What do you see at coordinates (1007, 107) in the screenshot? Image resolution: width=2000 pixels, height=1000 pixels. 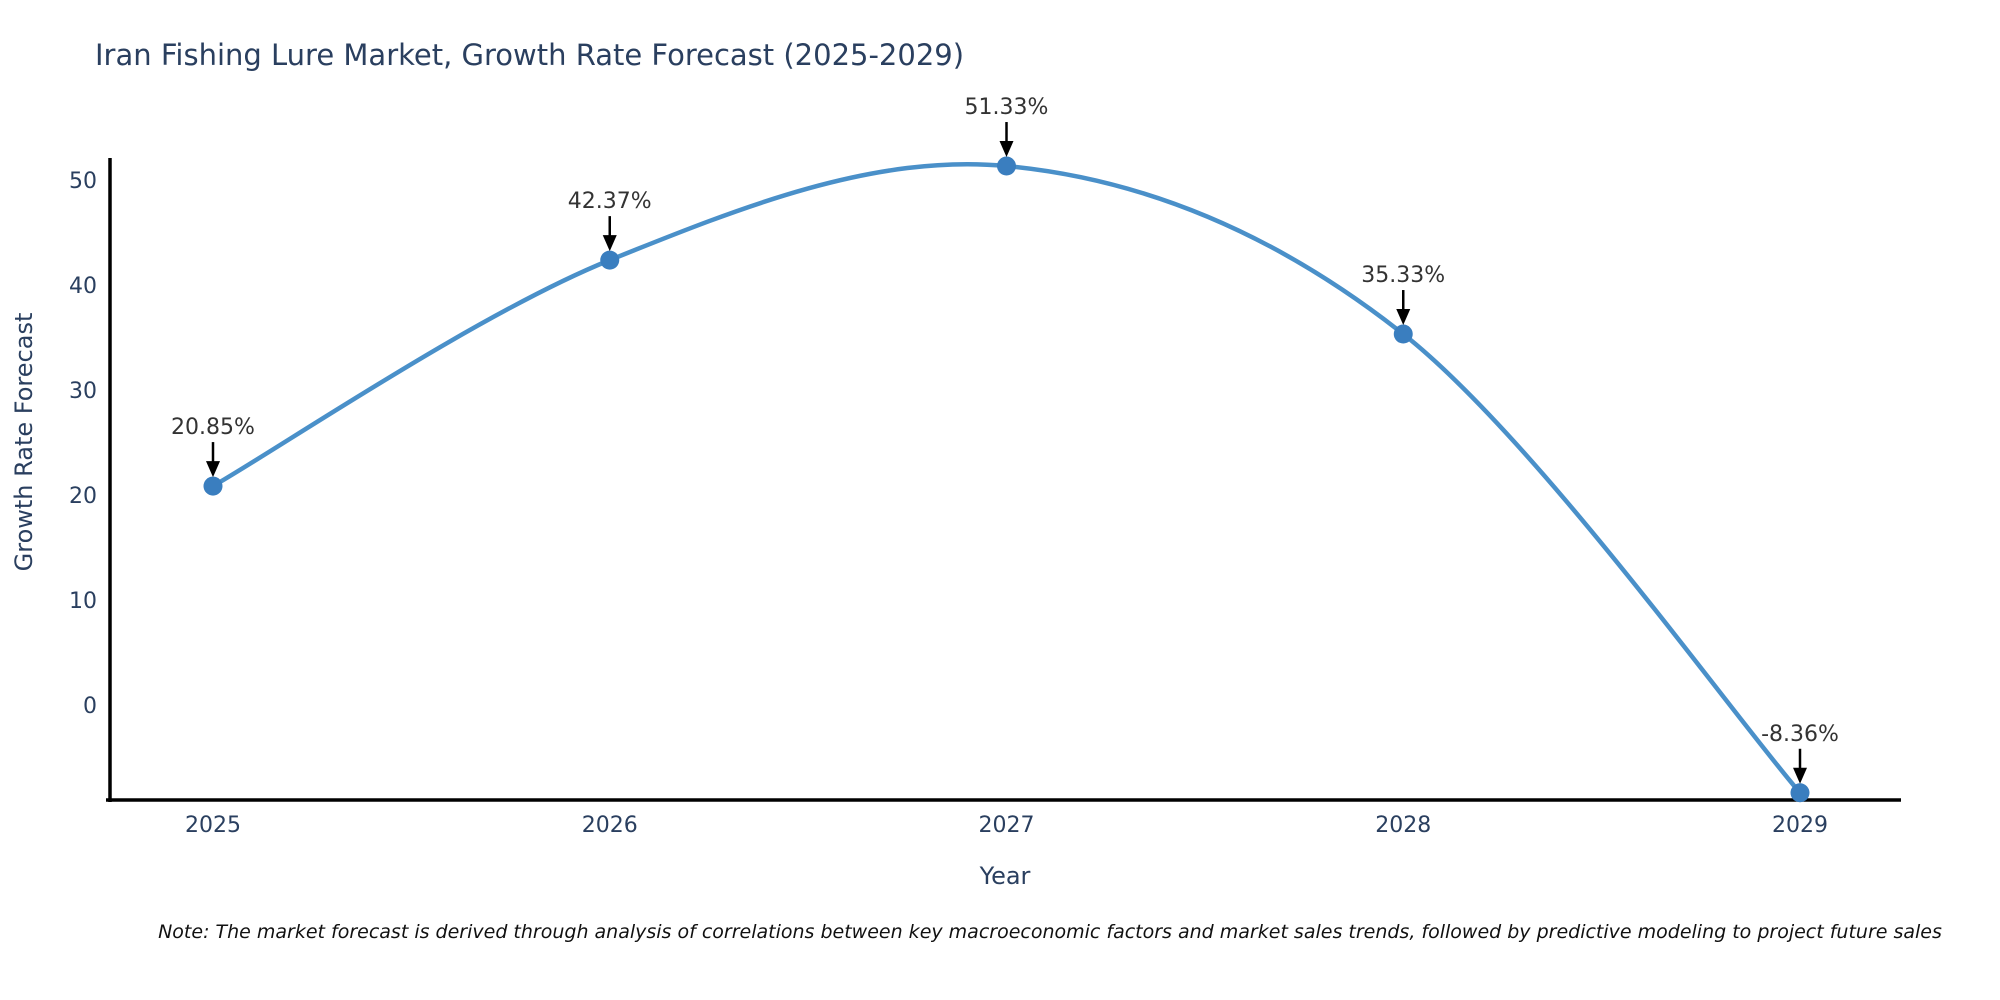 I see `annotation-label: 51.33%` at bounding box center [1007, 107].